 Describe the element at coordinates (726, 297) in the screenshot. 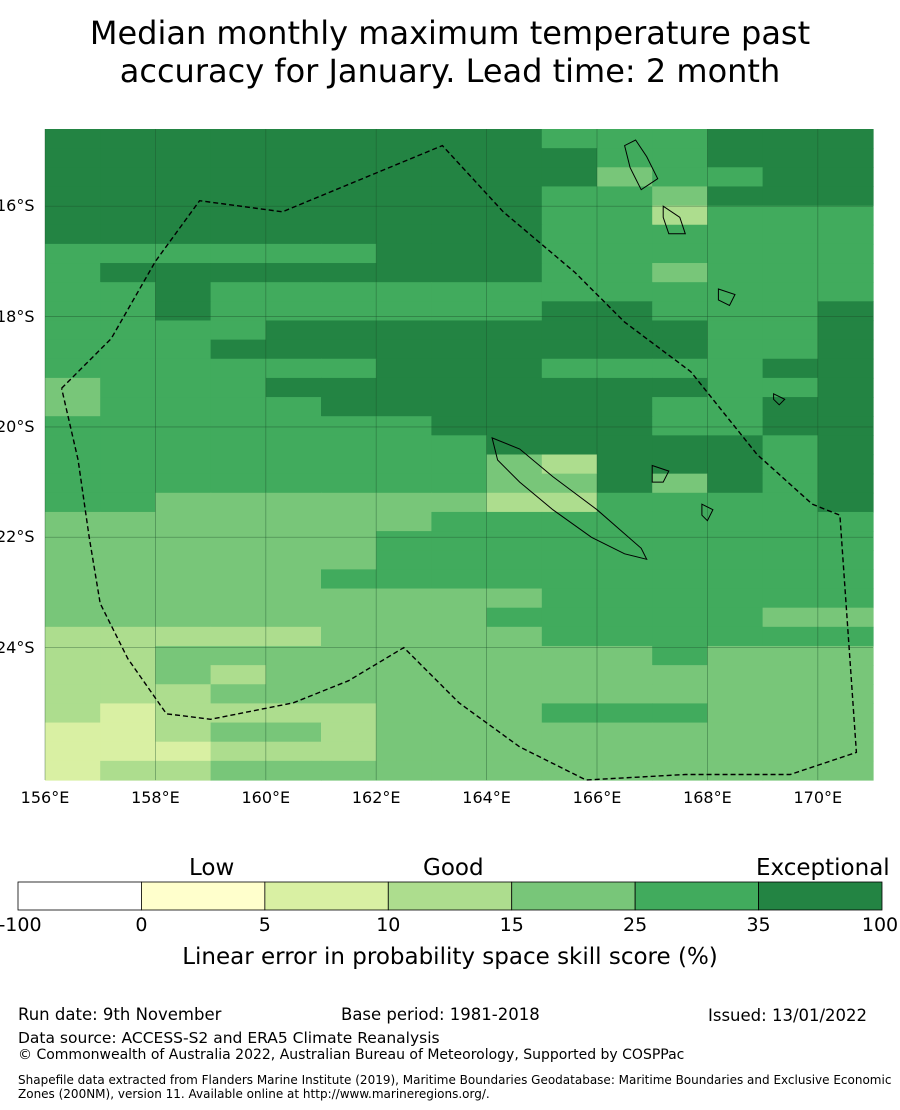

I see `island-efate` at that location.